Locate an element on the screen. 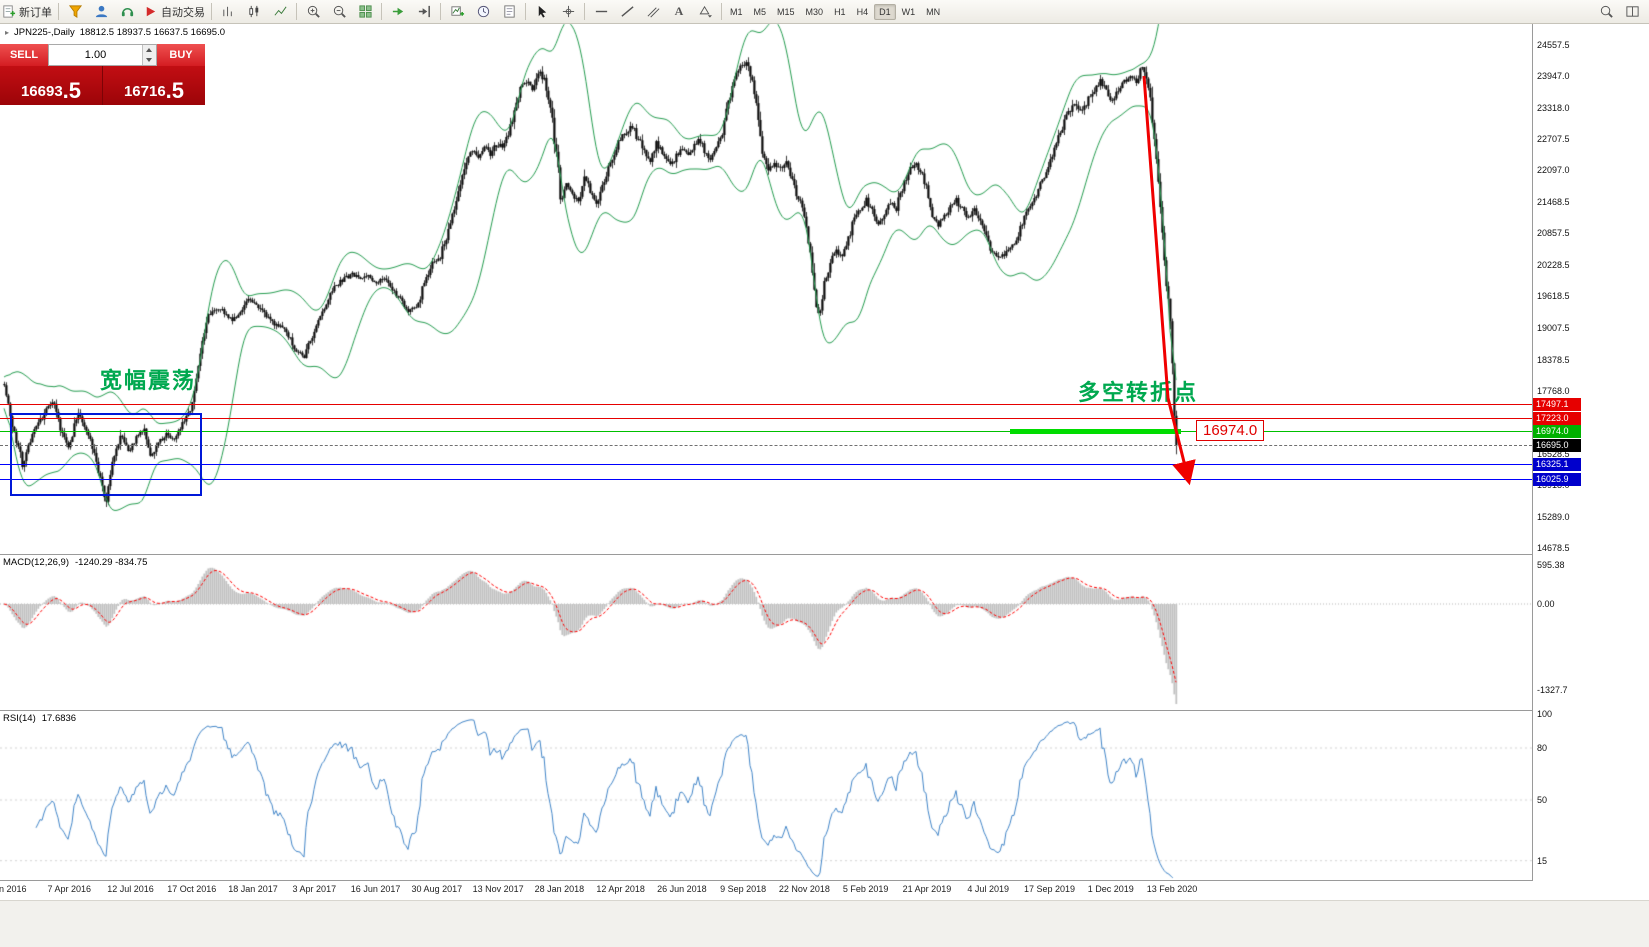 This screenshot has width=1649, height=947. support-button is located at coordinates (127, 12).